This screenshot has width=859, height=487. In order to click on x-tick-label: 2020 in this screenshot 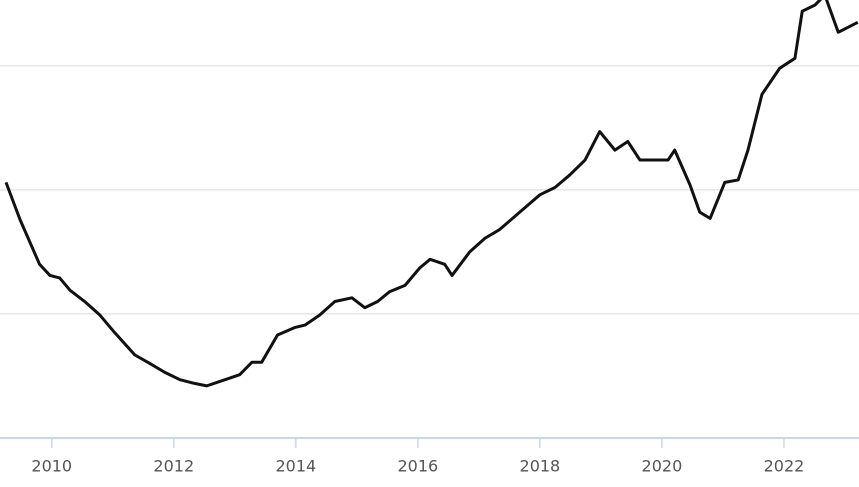, I will do `click(662, 466)`.